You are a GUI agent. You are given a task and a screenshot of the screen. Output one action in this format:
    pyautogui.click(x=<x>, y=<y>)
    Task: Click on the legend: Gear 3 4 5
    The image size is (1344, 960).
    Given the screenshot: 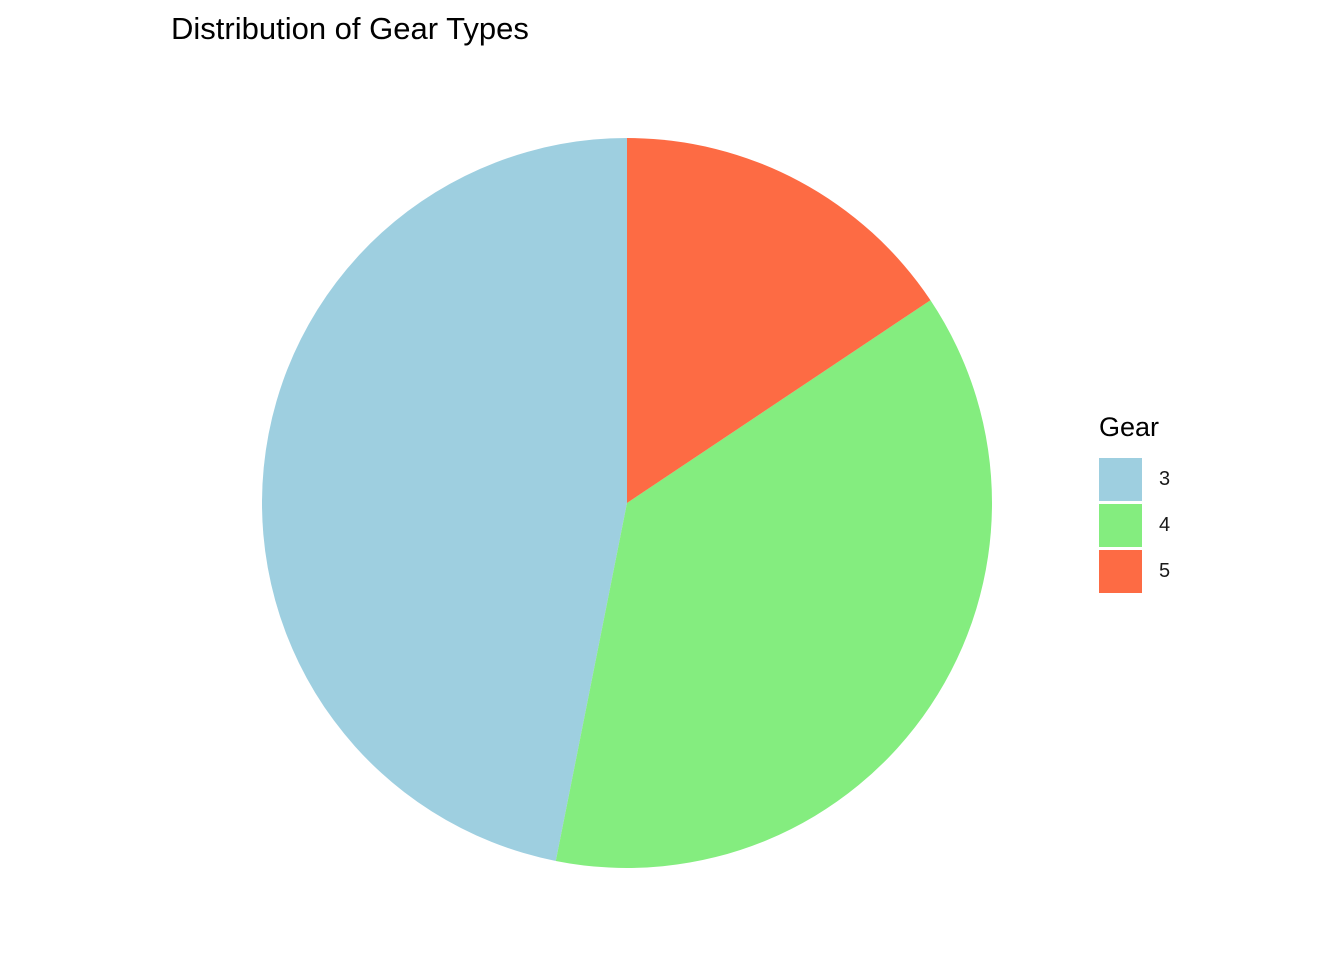 What is the action you would take?
    pyautogui.click(x=1134, y=502)
    